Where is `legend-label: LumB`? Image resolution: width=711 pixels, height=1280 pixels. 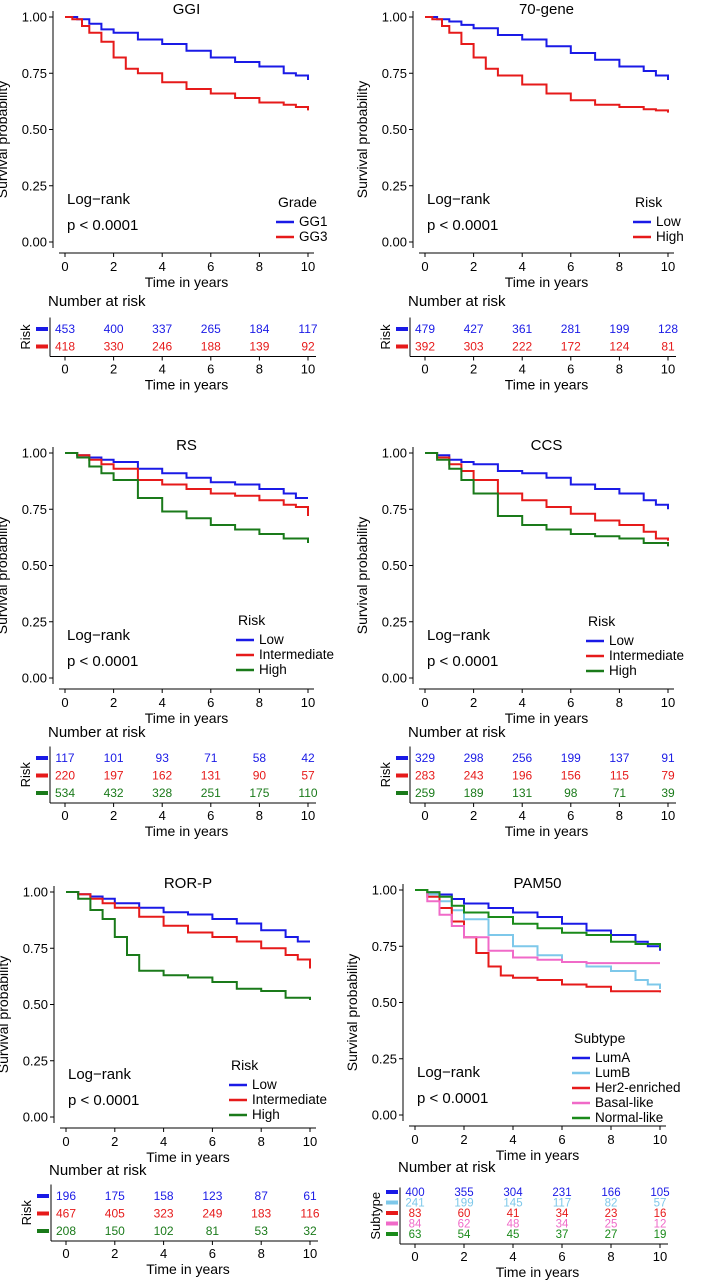 legend-label: LumB is located at coordinates (612, 1072).